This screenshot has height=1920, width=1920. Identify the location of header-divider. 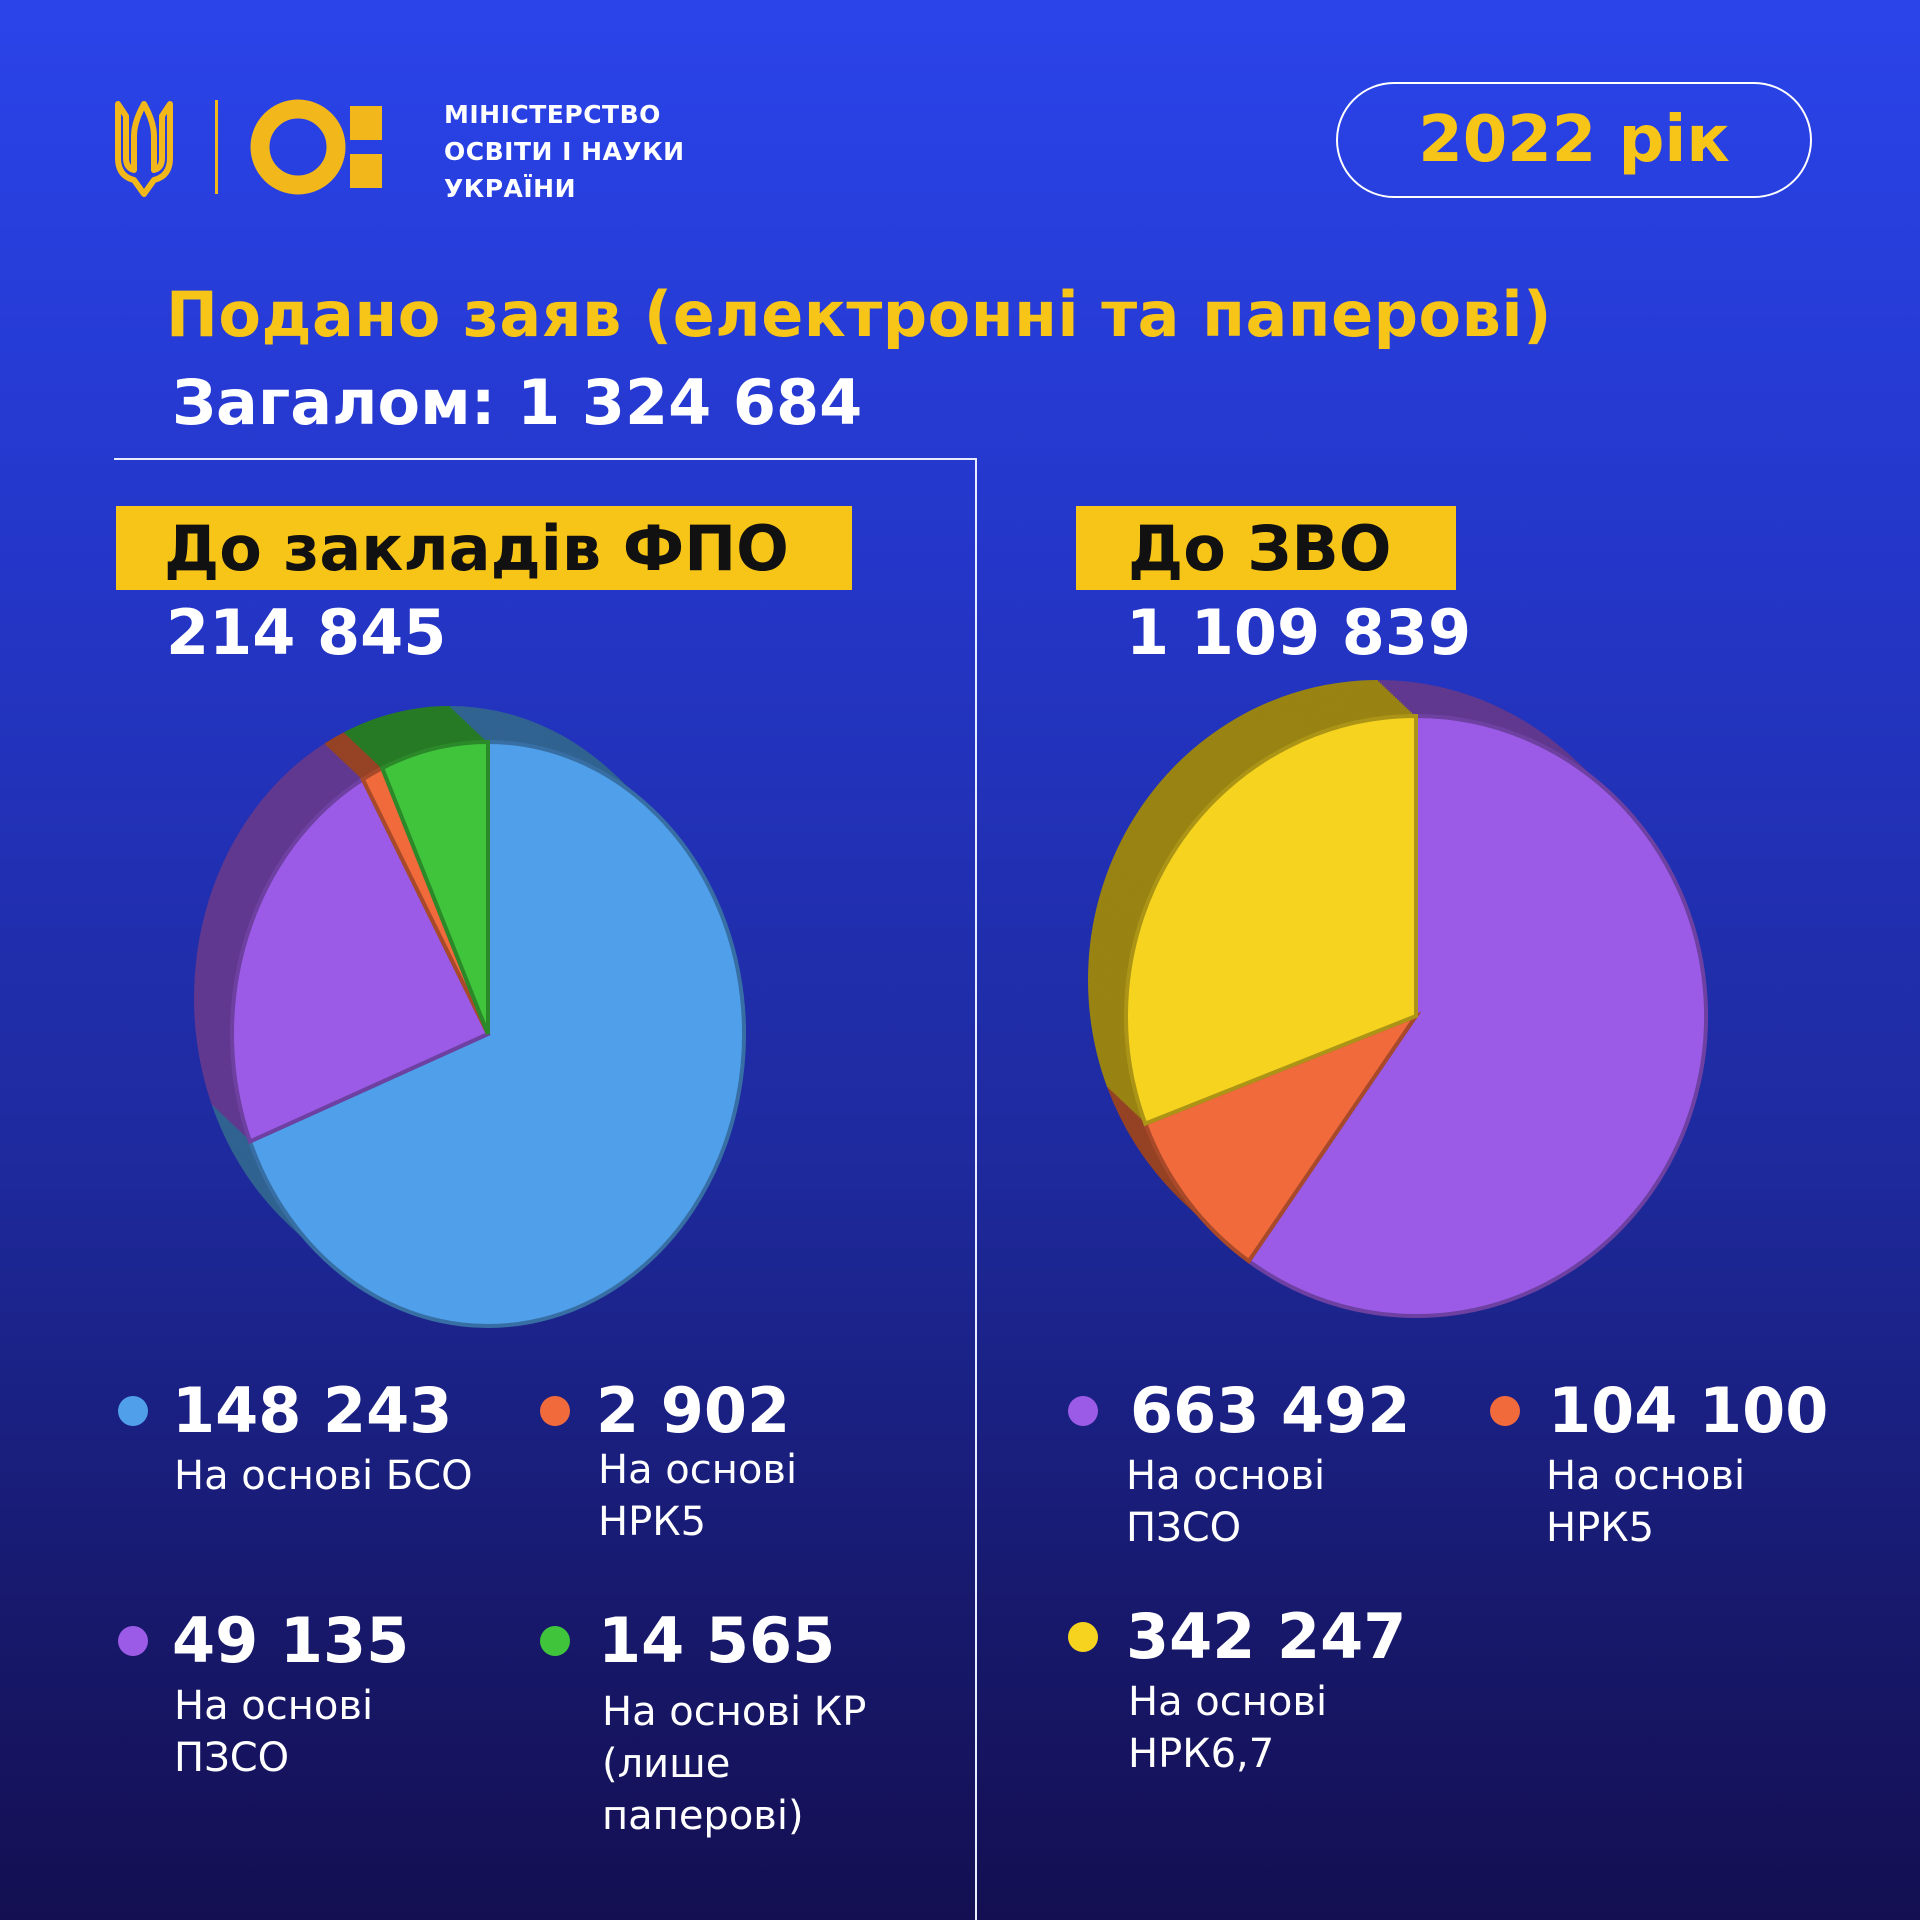
(216, 147).